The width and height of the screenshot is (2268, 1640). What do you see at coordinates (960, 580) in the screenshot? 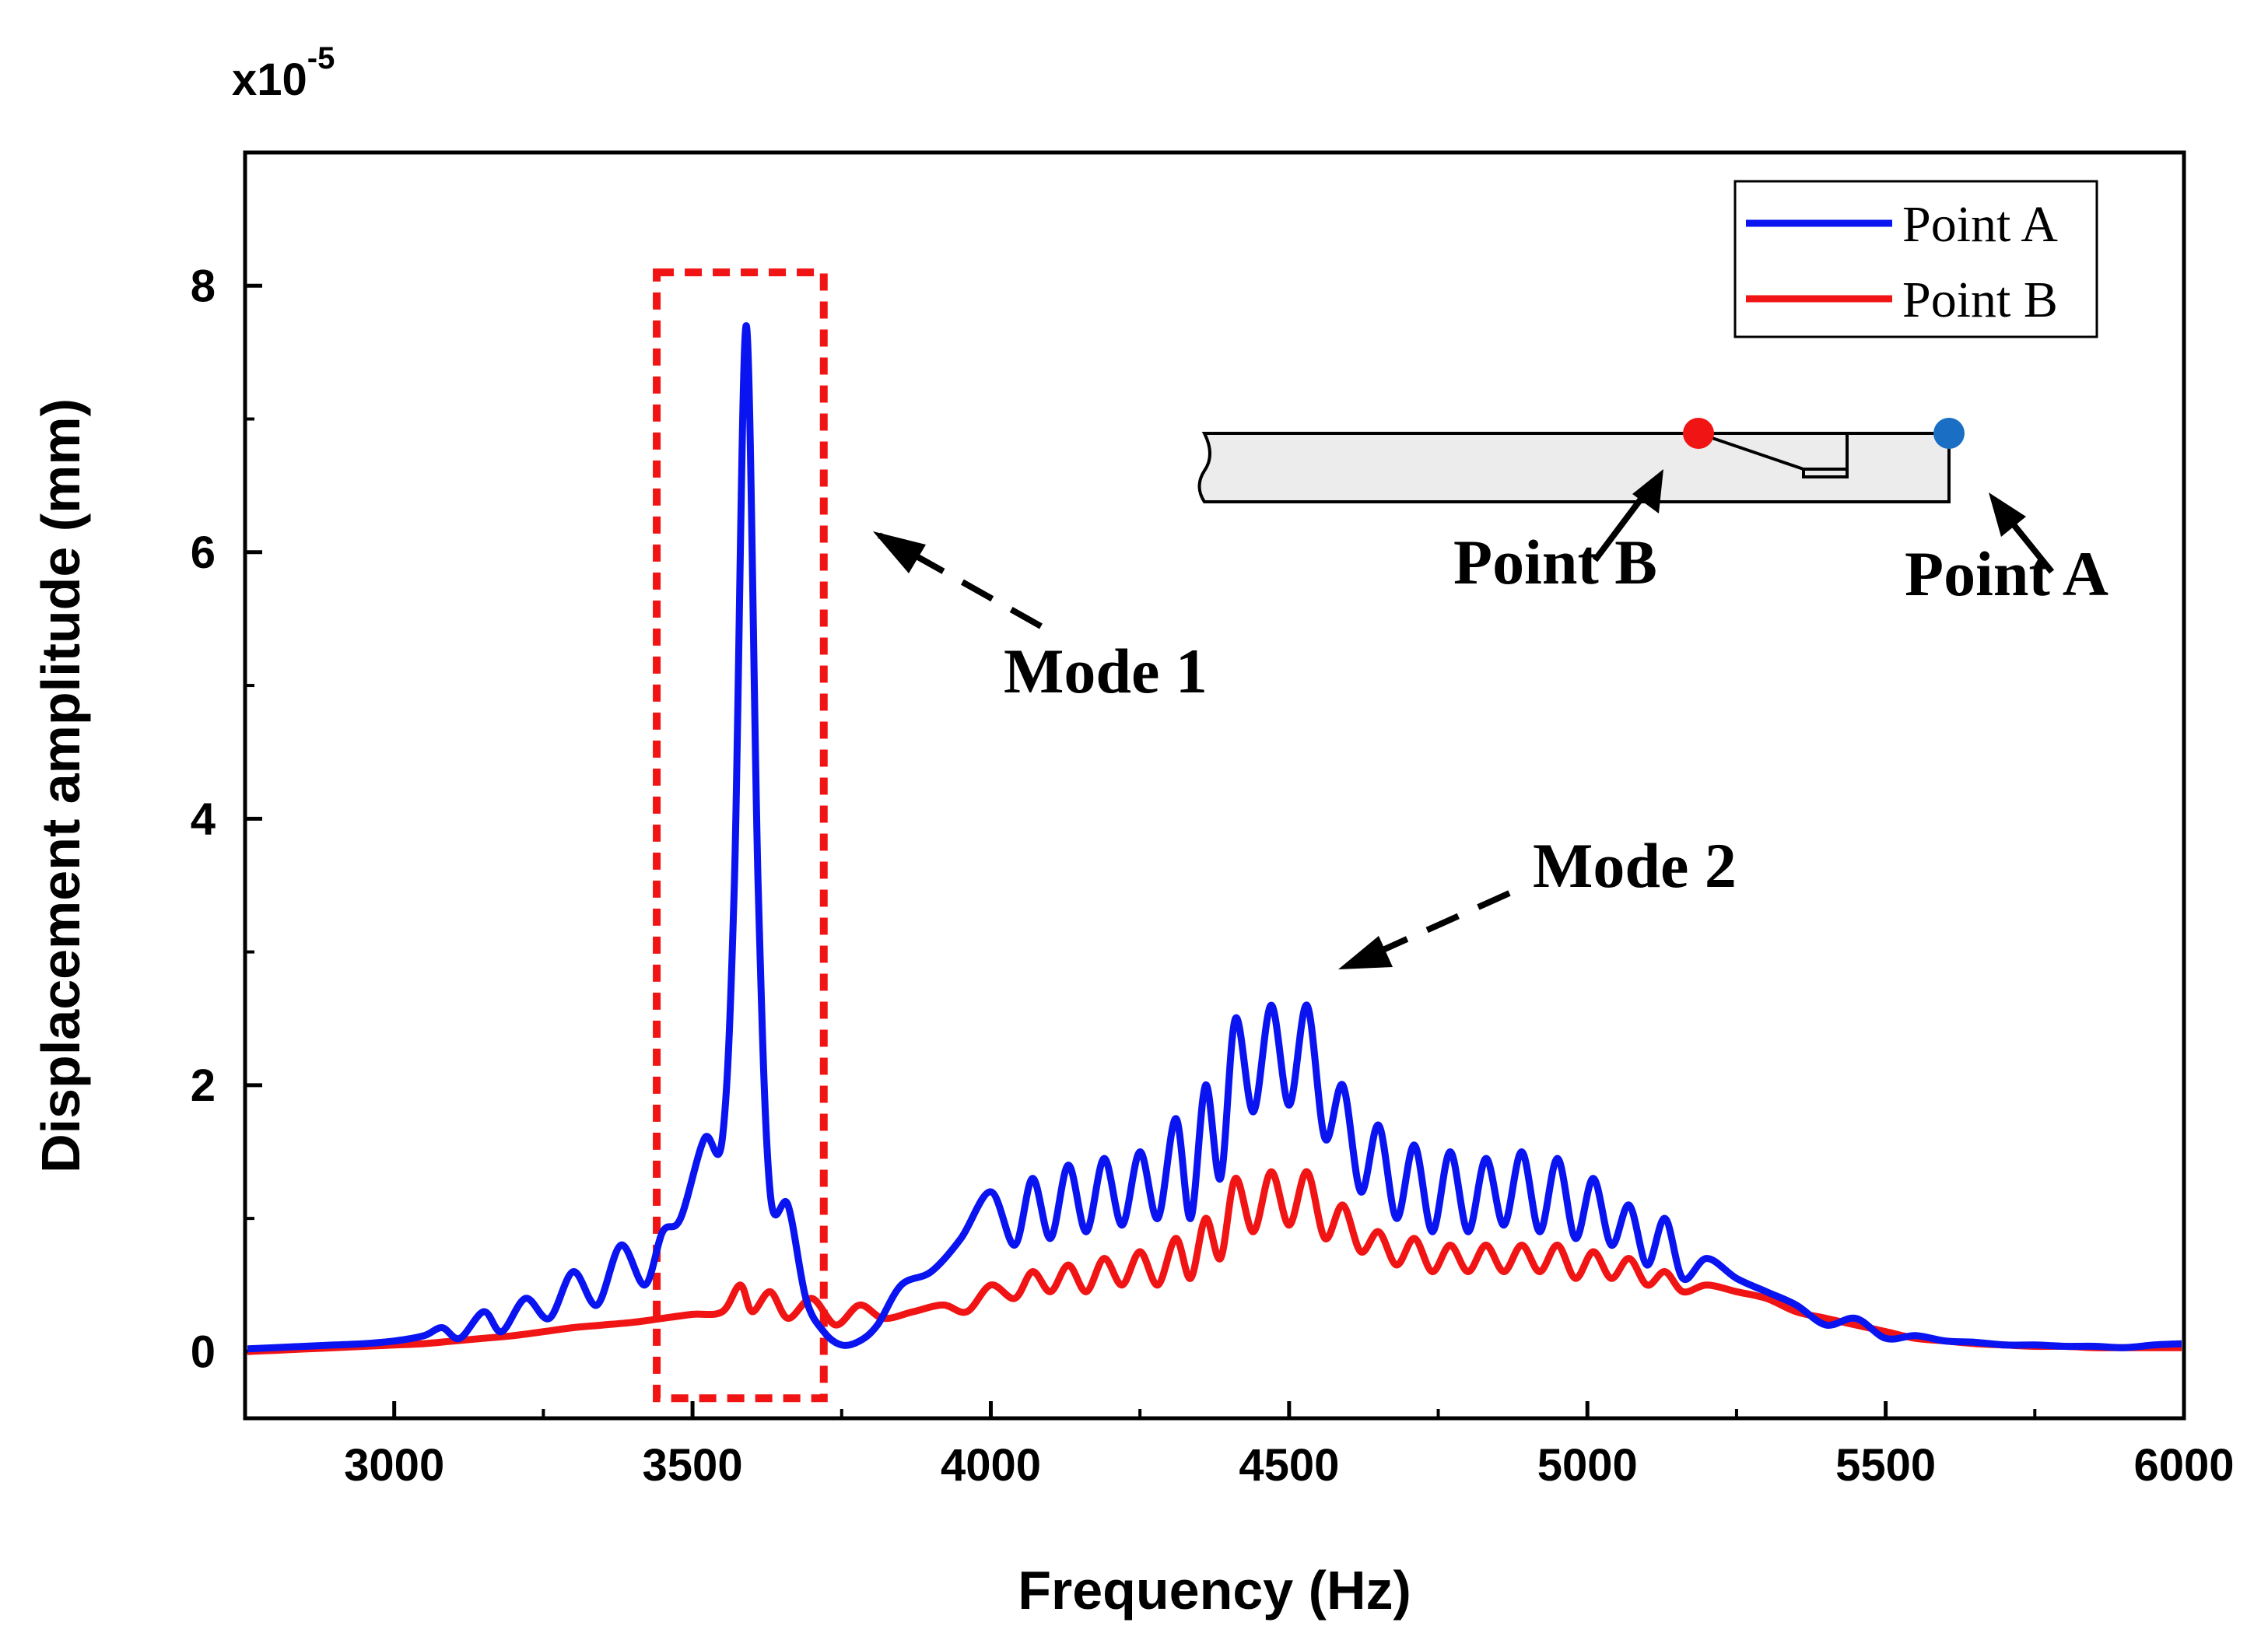
I see `mode1-arrow-shaft` at bounding box center [960, 580].